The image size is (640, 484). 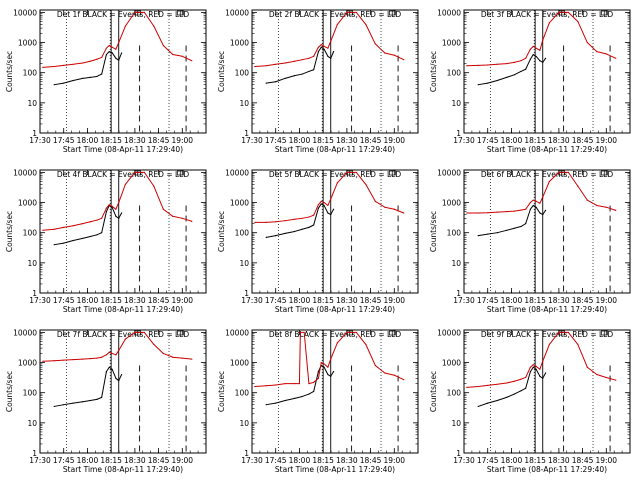 I want to click on y-tick-label: 1, so click(x=34, y=453).